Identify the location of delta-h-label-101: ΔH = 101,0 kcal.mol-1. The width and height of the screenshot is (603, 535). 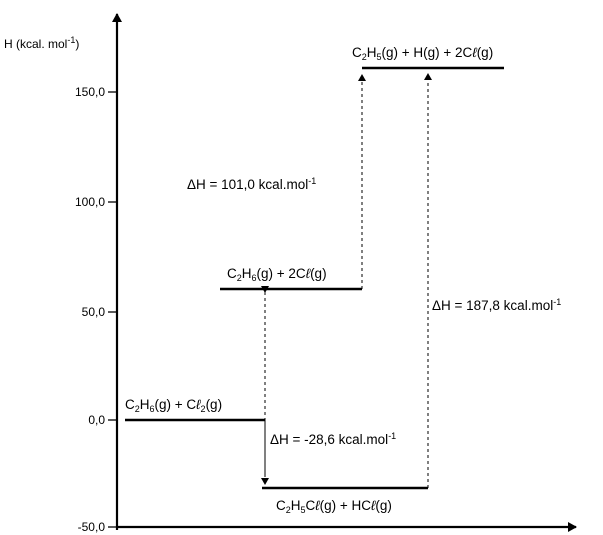
(252, 184).